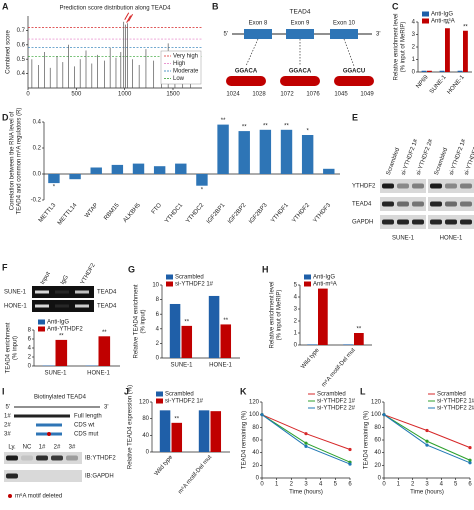  Describe the element at coordinates (470, 485) in the screenshot. I see `x-tick-label: 6` at that location.